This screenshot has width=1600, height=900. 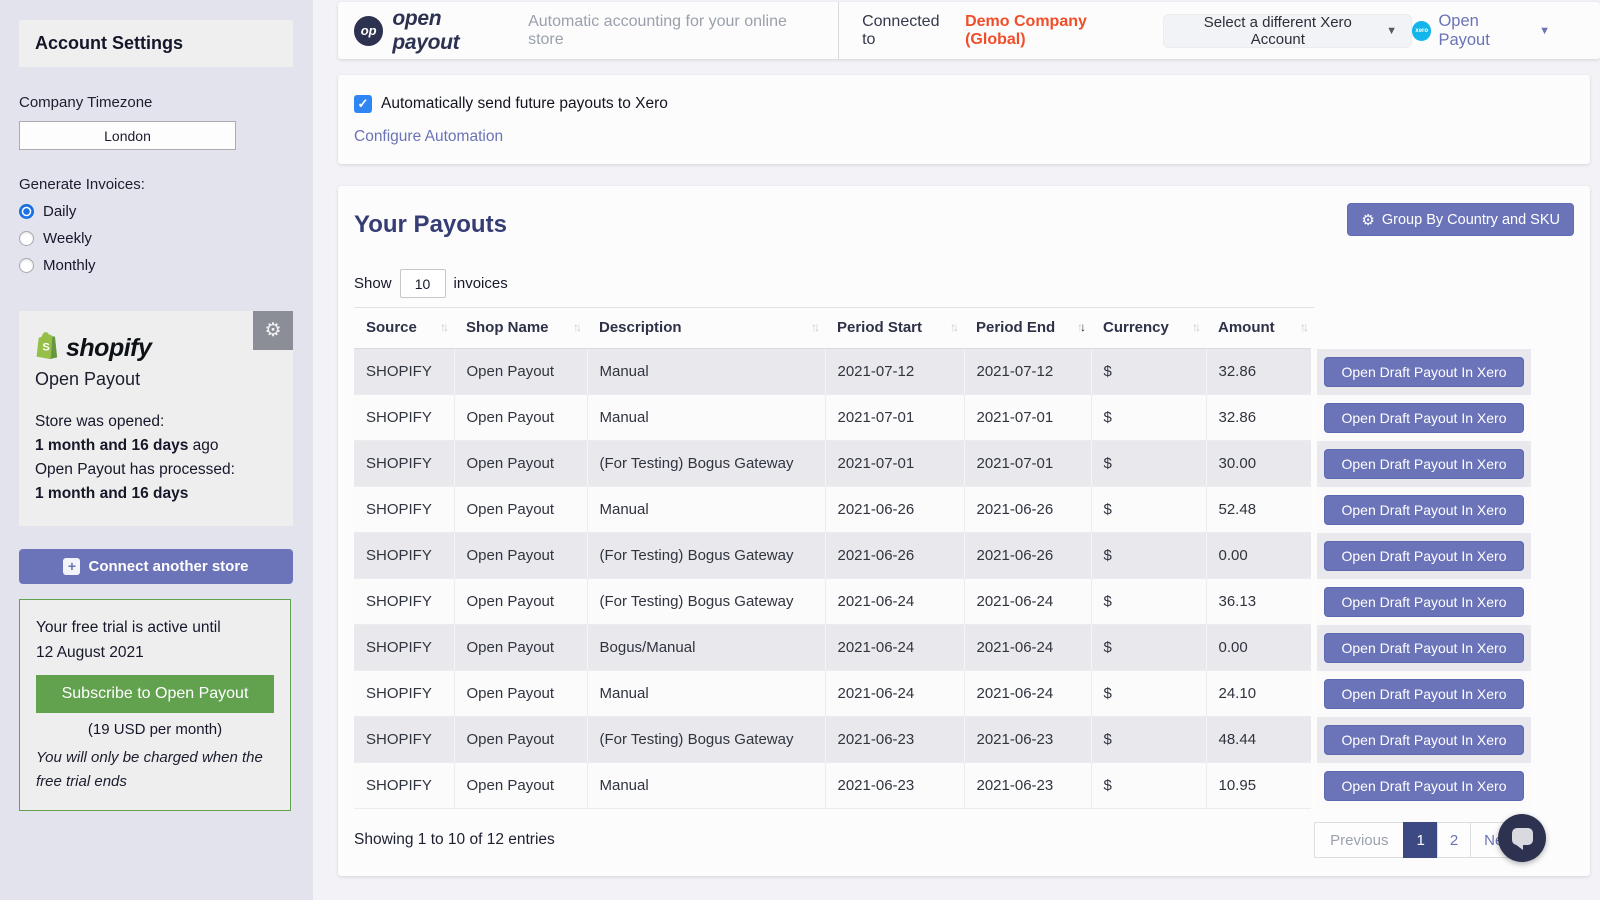 I want to click on shopify-wordmark: shopify, so click(x=109, y=348).